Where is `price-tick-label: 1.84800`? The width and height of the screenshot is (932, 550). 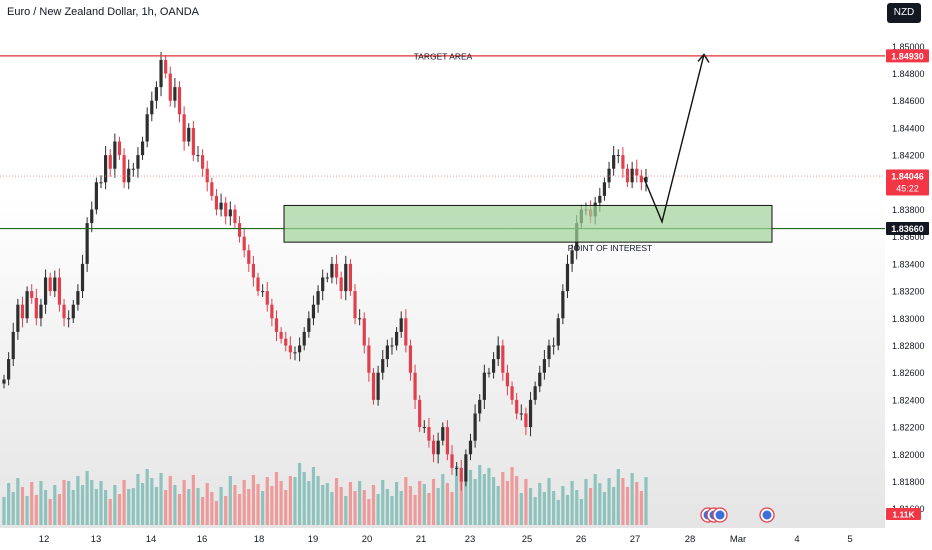 price-tick-label: 1.84800 is located at coordinates (908, 74).